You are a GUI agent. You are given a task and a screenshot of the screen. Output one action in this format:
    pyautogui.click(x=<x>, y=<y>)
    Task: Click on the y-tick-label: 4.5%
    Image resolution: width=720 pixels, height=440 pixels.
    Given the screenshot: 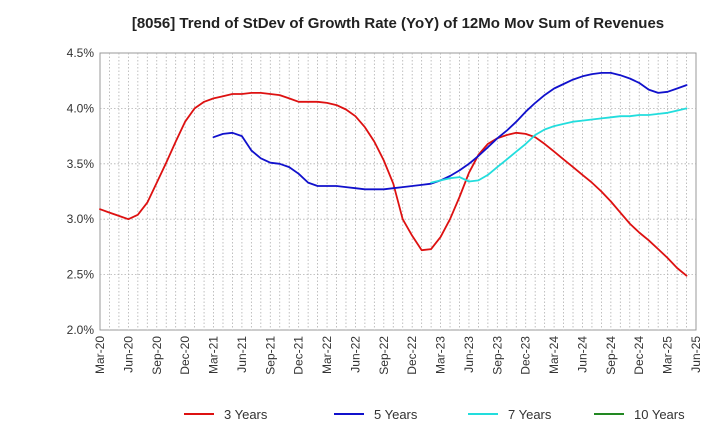 What is the action you would take?
    pyautogui.click(x=81, y=53)
    